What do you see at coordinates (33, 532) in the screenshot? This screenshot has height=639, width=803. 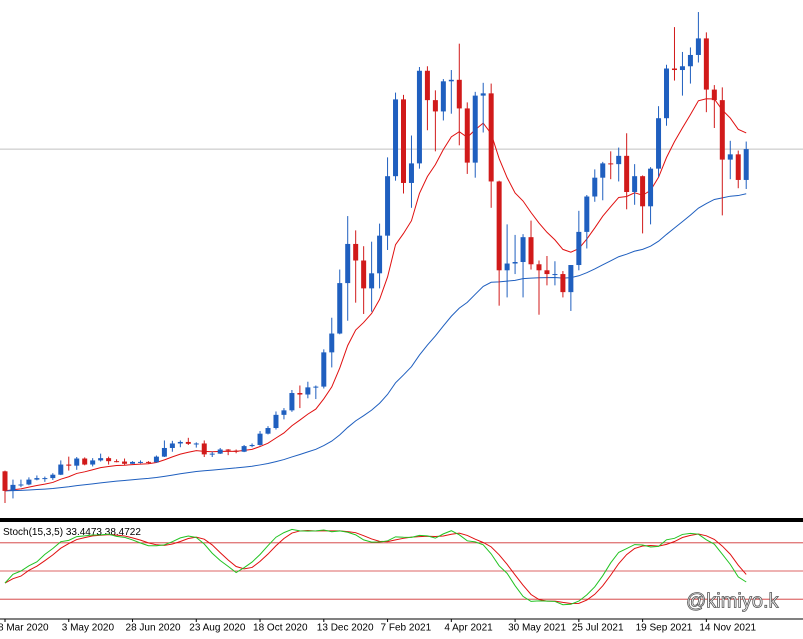 I see `indicator-name: Stoch(15,3,5)` at bounding box center [33, 532].